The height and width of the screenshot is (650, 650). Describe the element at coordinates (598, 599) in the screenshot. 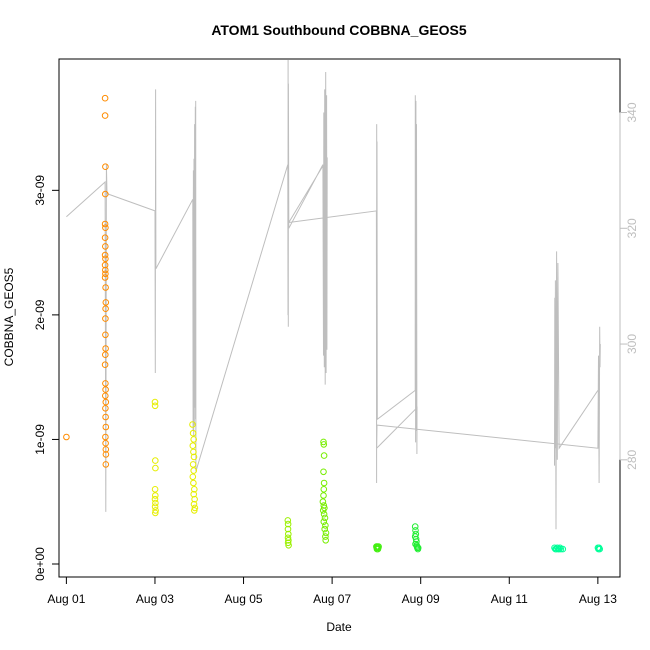

I see `x-tick-label: Aug 13` at that location.